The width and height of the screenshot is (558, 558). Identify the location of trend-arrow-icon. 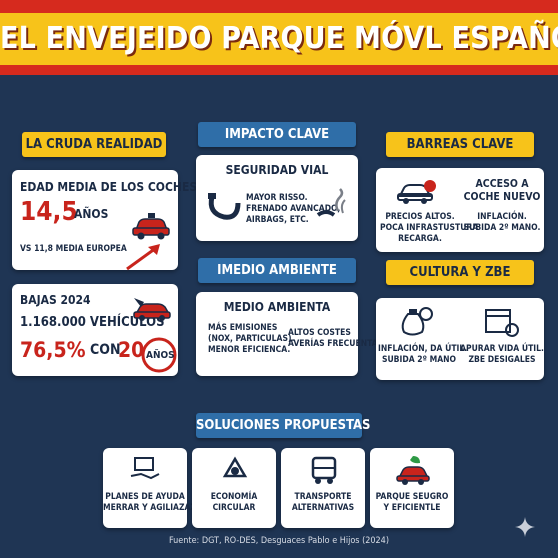
(143, 257).